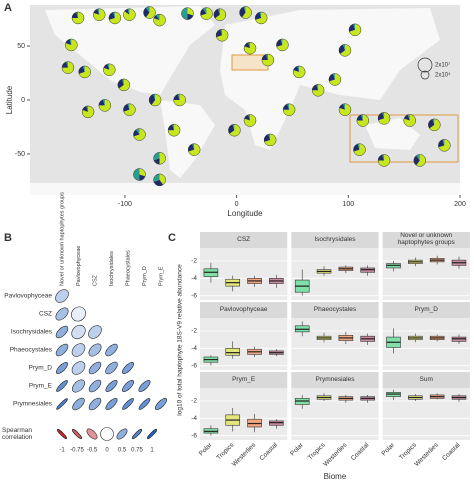 The width and height of the screenshot is (474, 483). Describe the element at coordinates (112, 268) in the screenshot. I see `column-label: Isochrysidales` at that location.